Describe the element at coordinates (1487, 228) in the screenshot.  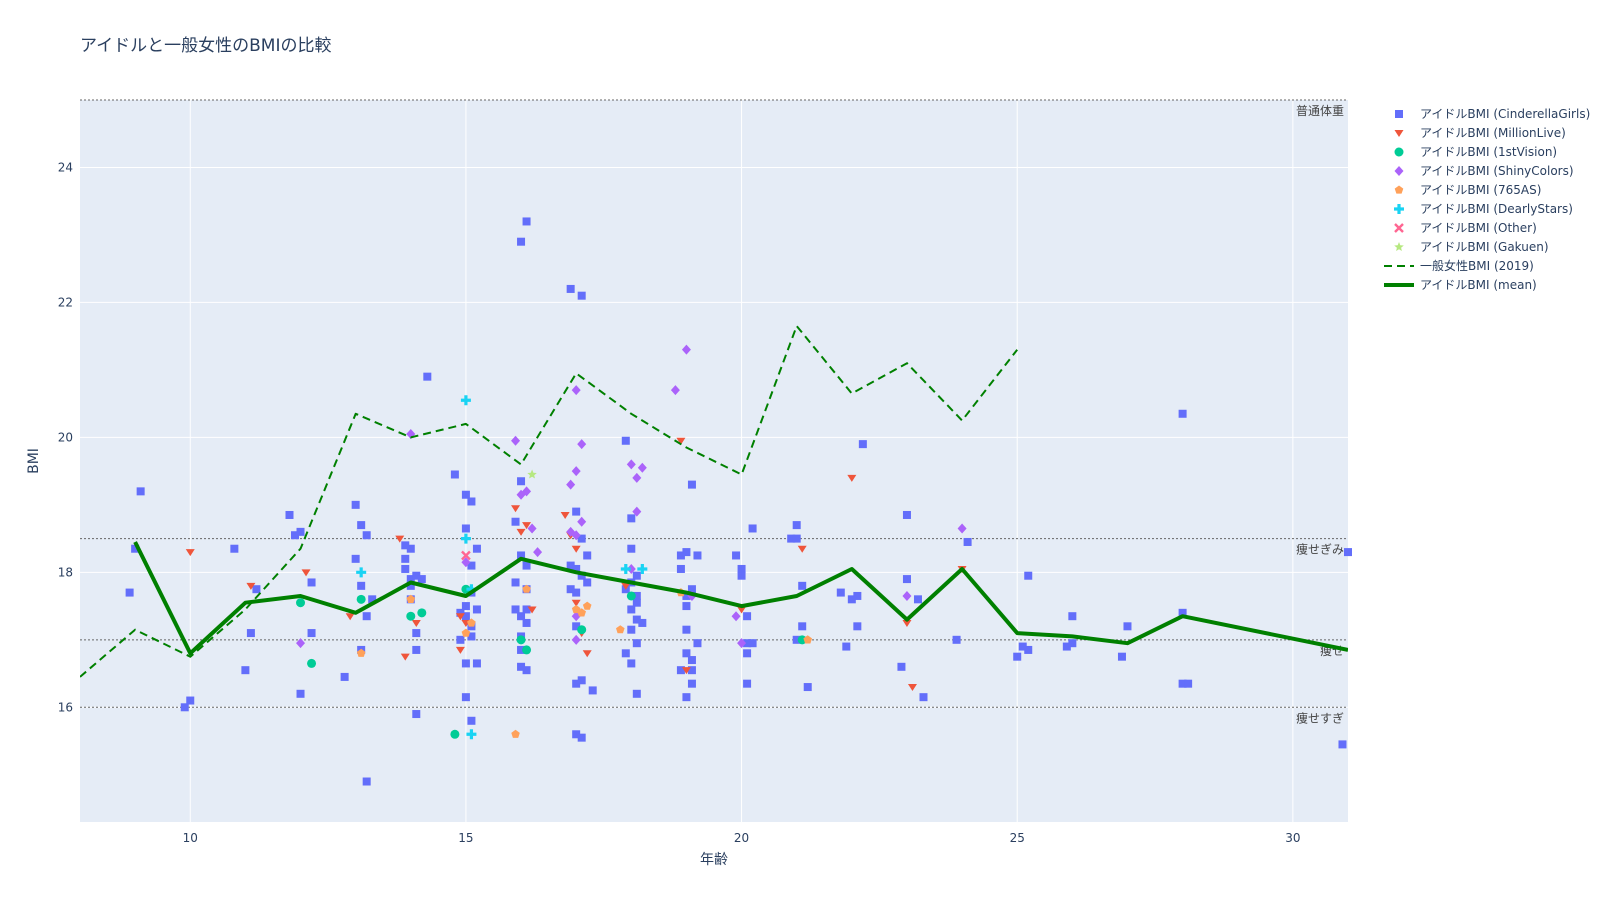
I see `legend-item: アイドルBMI (Other)` at that location.